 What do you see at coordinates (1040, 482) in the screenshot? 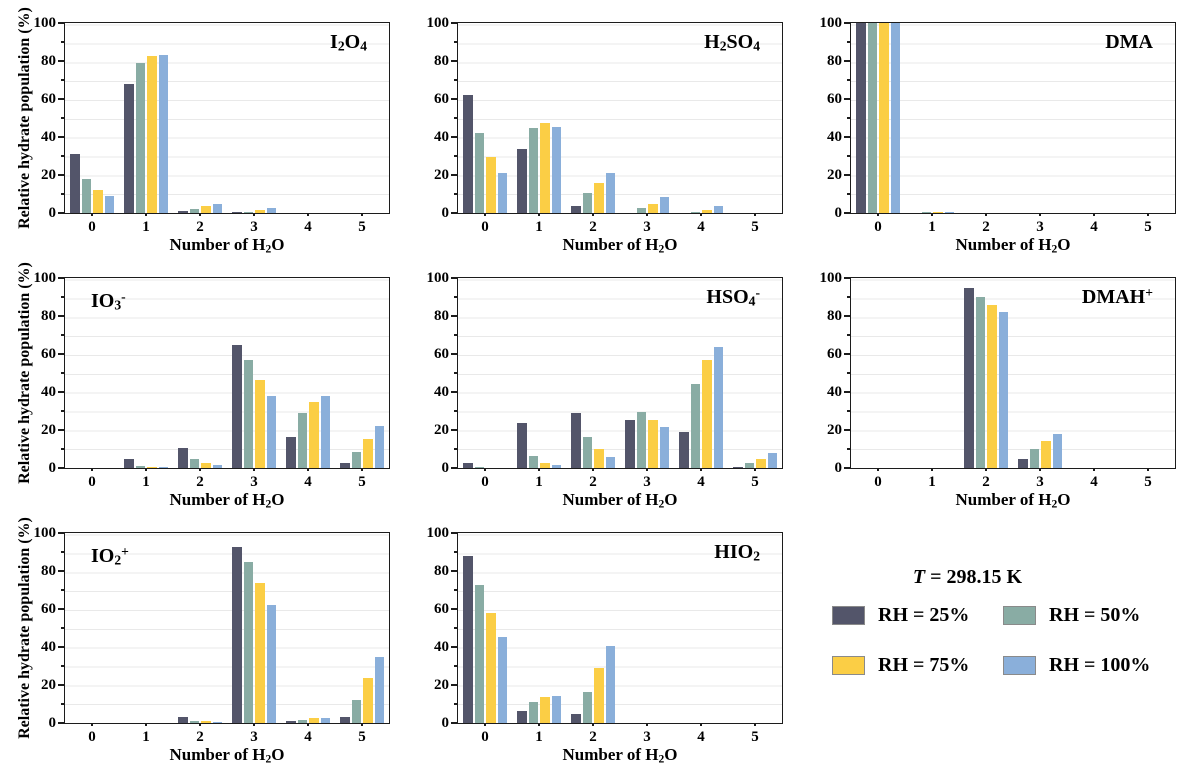
I see `x-tick-label: 3` at bounding box center [1040, 482].